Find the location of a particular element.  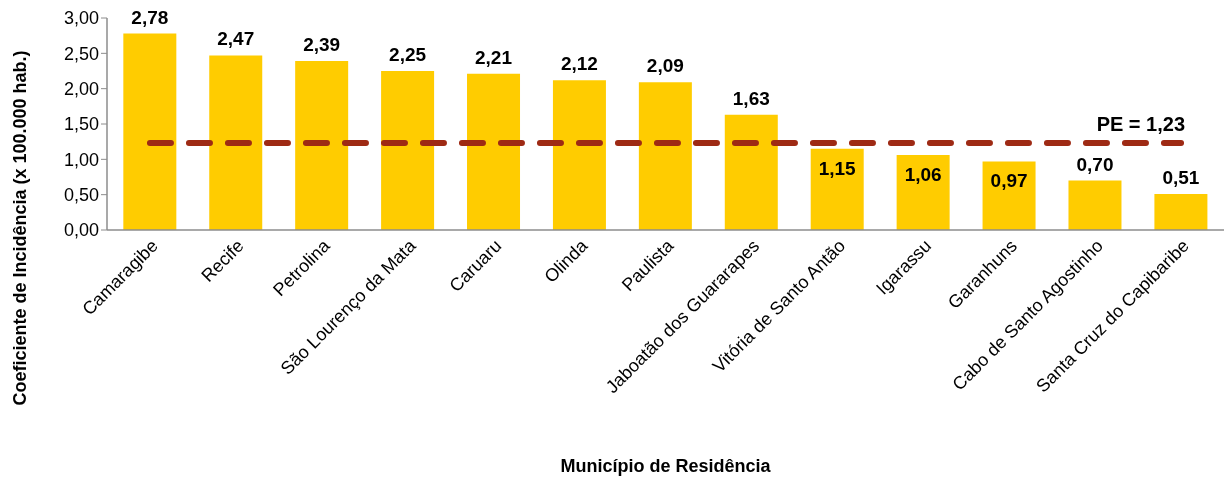

data-label: 2,39 is located at coordinates (322, 45).